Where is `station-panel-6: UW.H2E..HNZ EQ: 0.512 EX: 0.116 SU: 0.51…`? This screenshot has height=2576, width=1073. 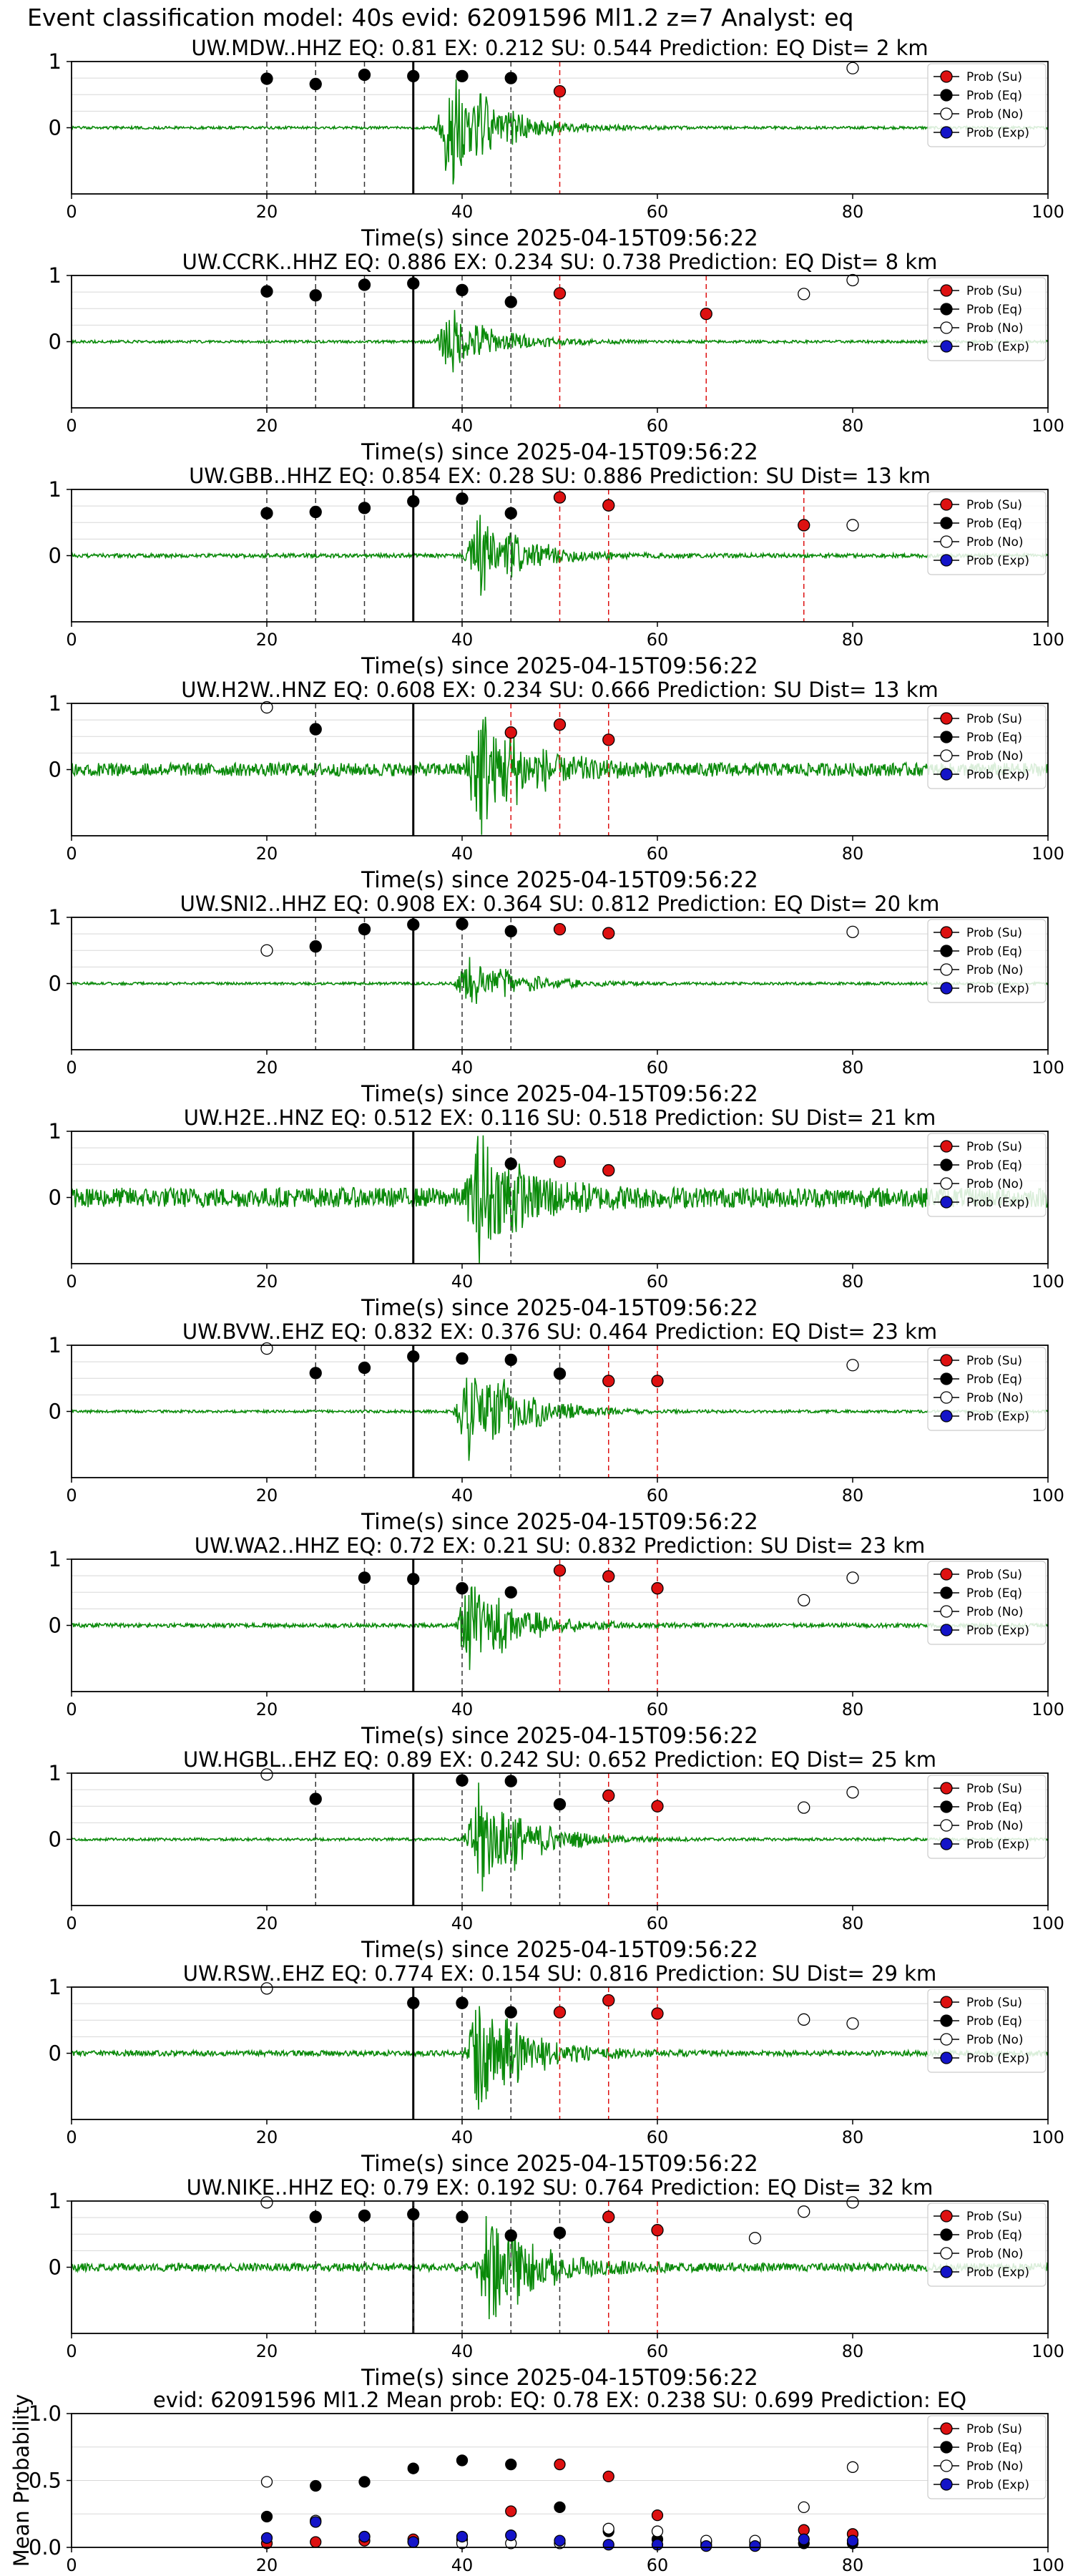
station-panel-6: UW.H2E..HNZ EQ: 0.512 EX: 0.116 SU: 0.51… is located at coordinates (556, 1213).